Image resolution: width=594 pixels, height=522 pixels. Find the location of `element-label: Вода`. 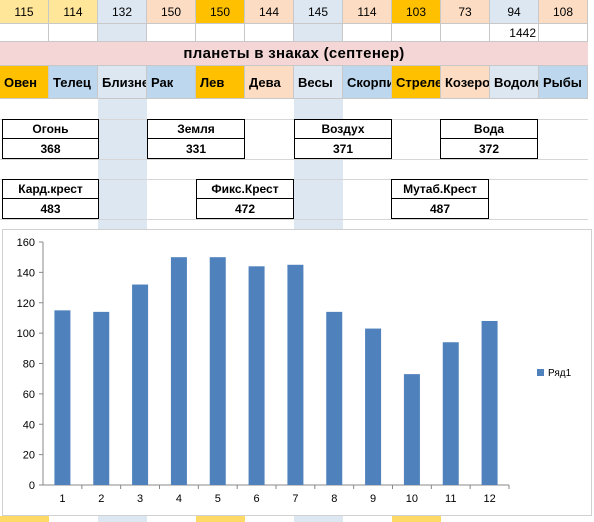

element-label: Вода is located at coordinates (489, 129).